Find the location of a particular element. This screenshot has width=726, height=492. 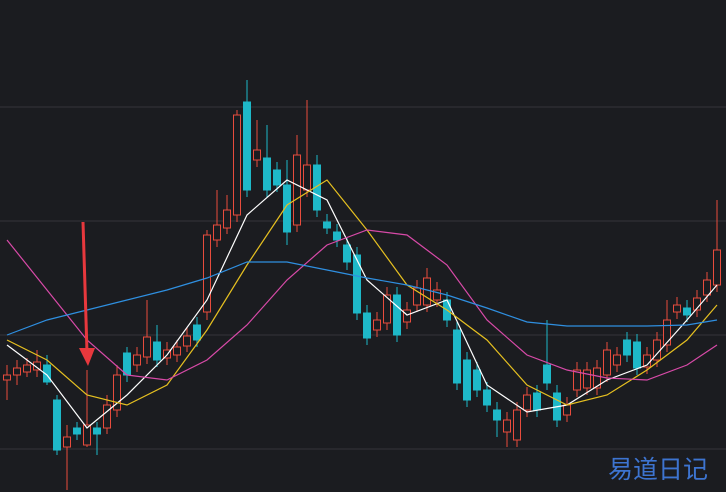

watermark: 易道日记 is located at coordinates (658, 469).